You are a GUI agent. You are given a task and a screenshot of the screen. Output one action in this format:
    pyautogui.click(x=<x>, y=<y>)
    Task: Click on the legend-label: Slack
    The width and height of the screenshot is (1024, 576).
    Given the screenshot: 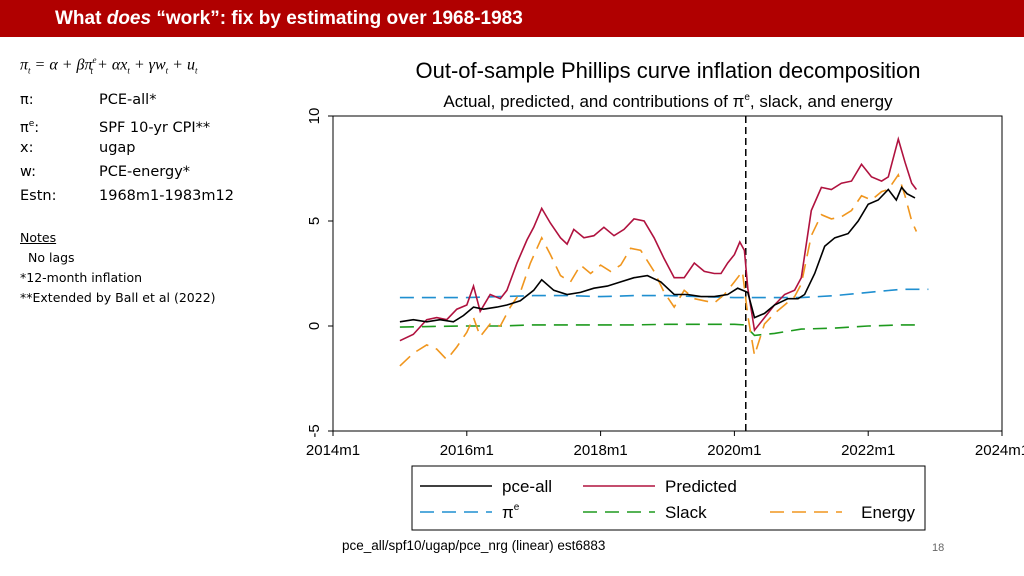 What is the action you would take?
    pyautogui.click(x=686, y=512)
    